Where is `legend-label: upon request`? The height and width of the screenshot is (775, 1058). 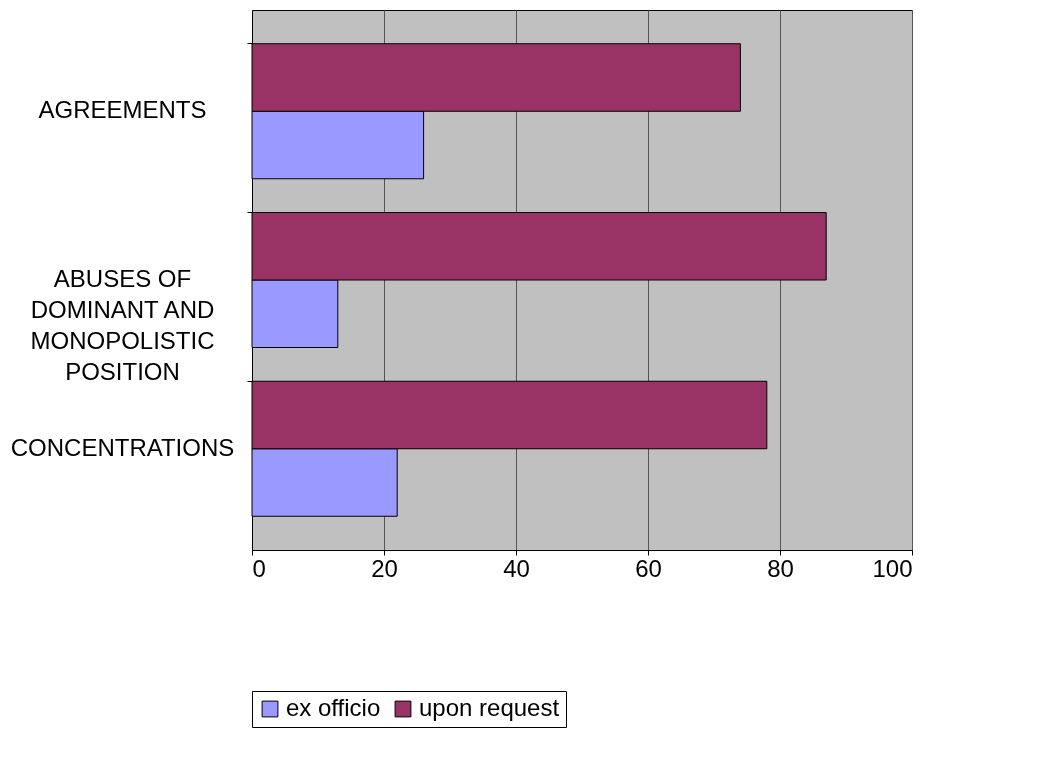 legend-label: upon request is located at coordinates (489, 707).